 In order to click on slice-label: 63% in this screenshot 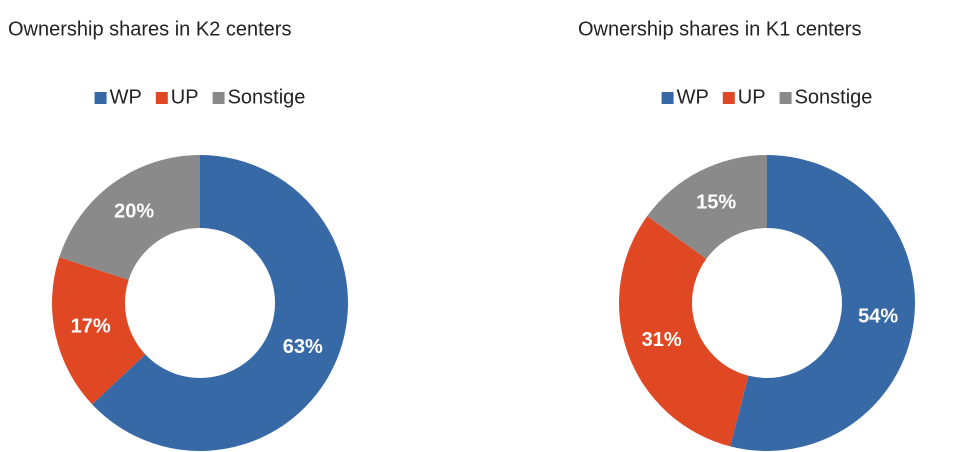, I will do `click(303, 347)`.